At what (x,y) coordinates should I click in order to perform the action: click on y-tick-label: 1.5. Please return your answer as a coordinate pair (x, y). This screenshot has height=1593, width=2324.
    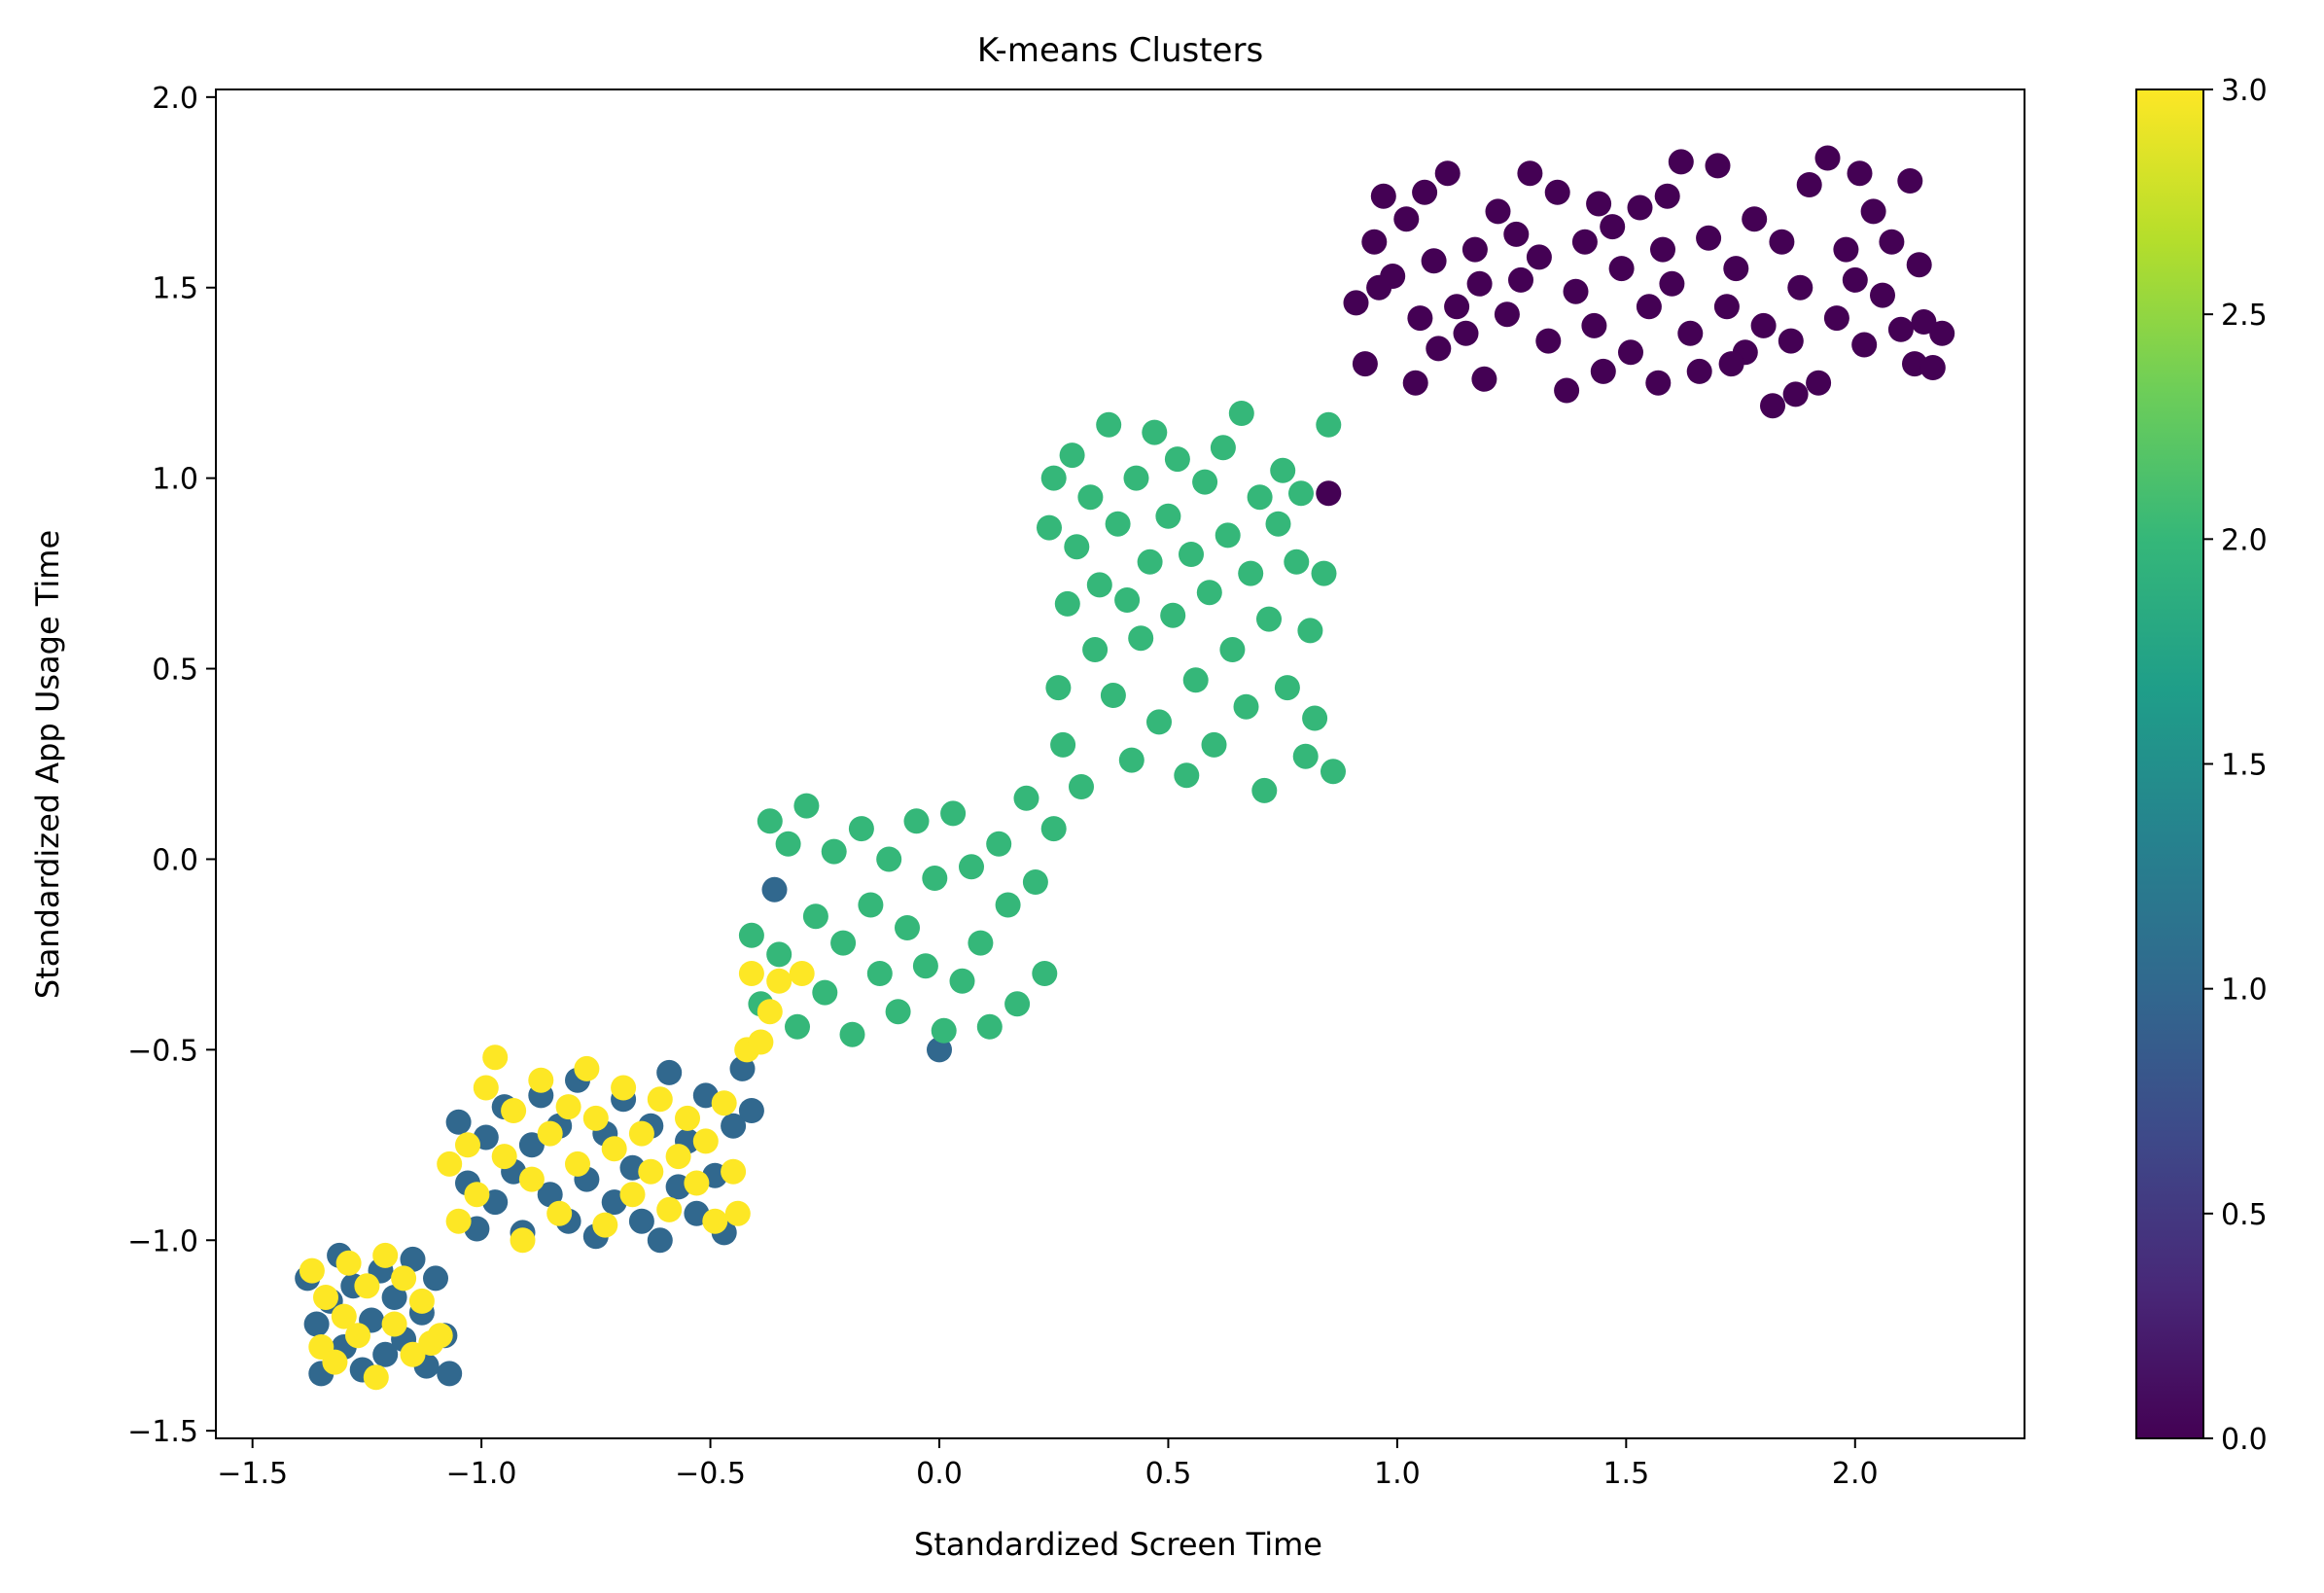
    Looking at the image, I should click on (175, 289).